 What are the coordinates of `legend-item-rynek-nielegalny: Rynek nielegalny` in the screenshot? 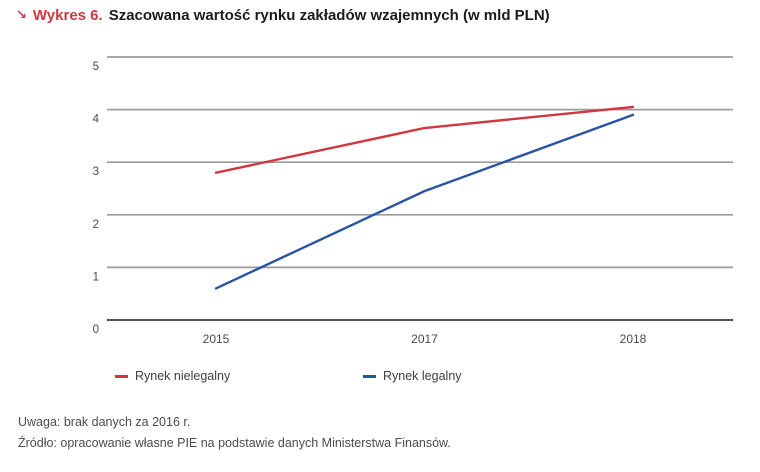 It's located at (172, 376).